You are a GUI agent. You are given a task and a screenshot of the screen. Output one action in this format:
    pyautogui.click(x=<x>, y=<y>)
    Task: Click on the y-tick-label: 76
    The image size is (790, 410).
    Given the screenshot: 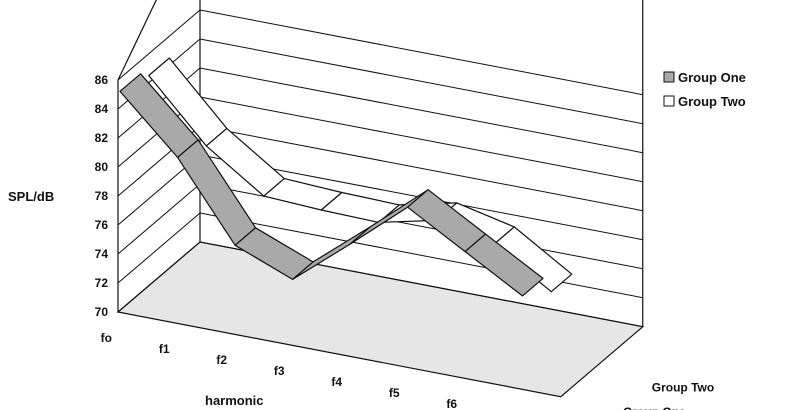 What is the action you would take?
    pyautogui.click(x=102, y=225)
    